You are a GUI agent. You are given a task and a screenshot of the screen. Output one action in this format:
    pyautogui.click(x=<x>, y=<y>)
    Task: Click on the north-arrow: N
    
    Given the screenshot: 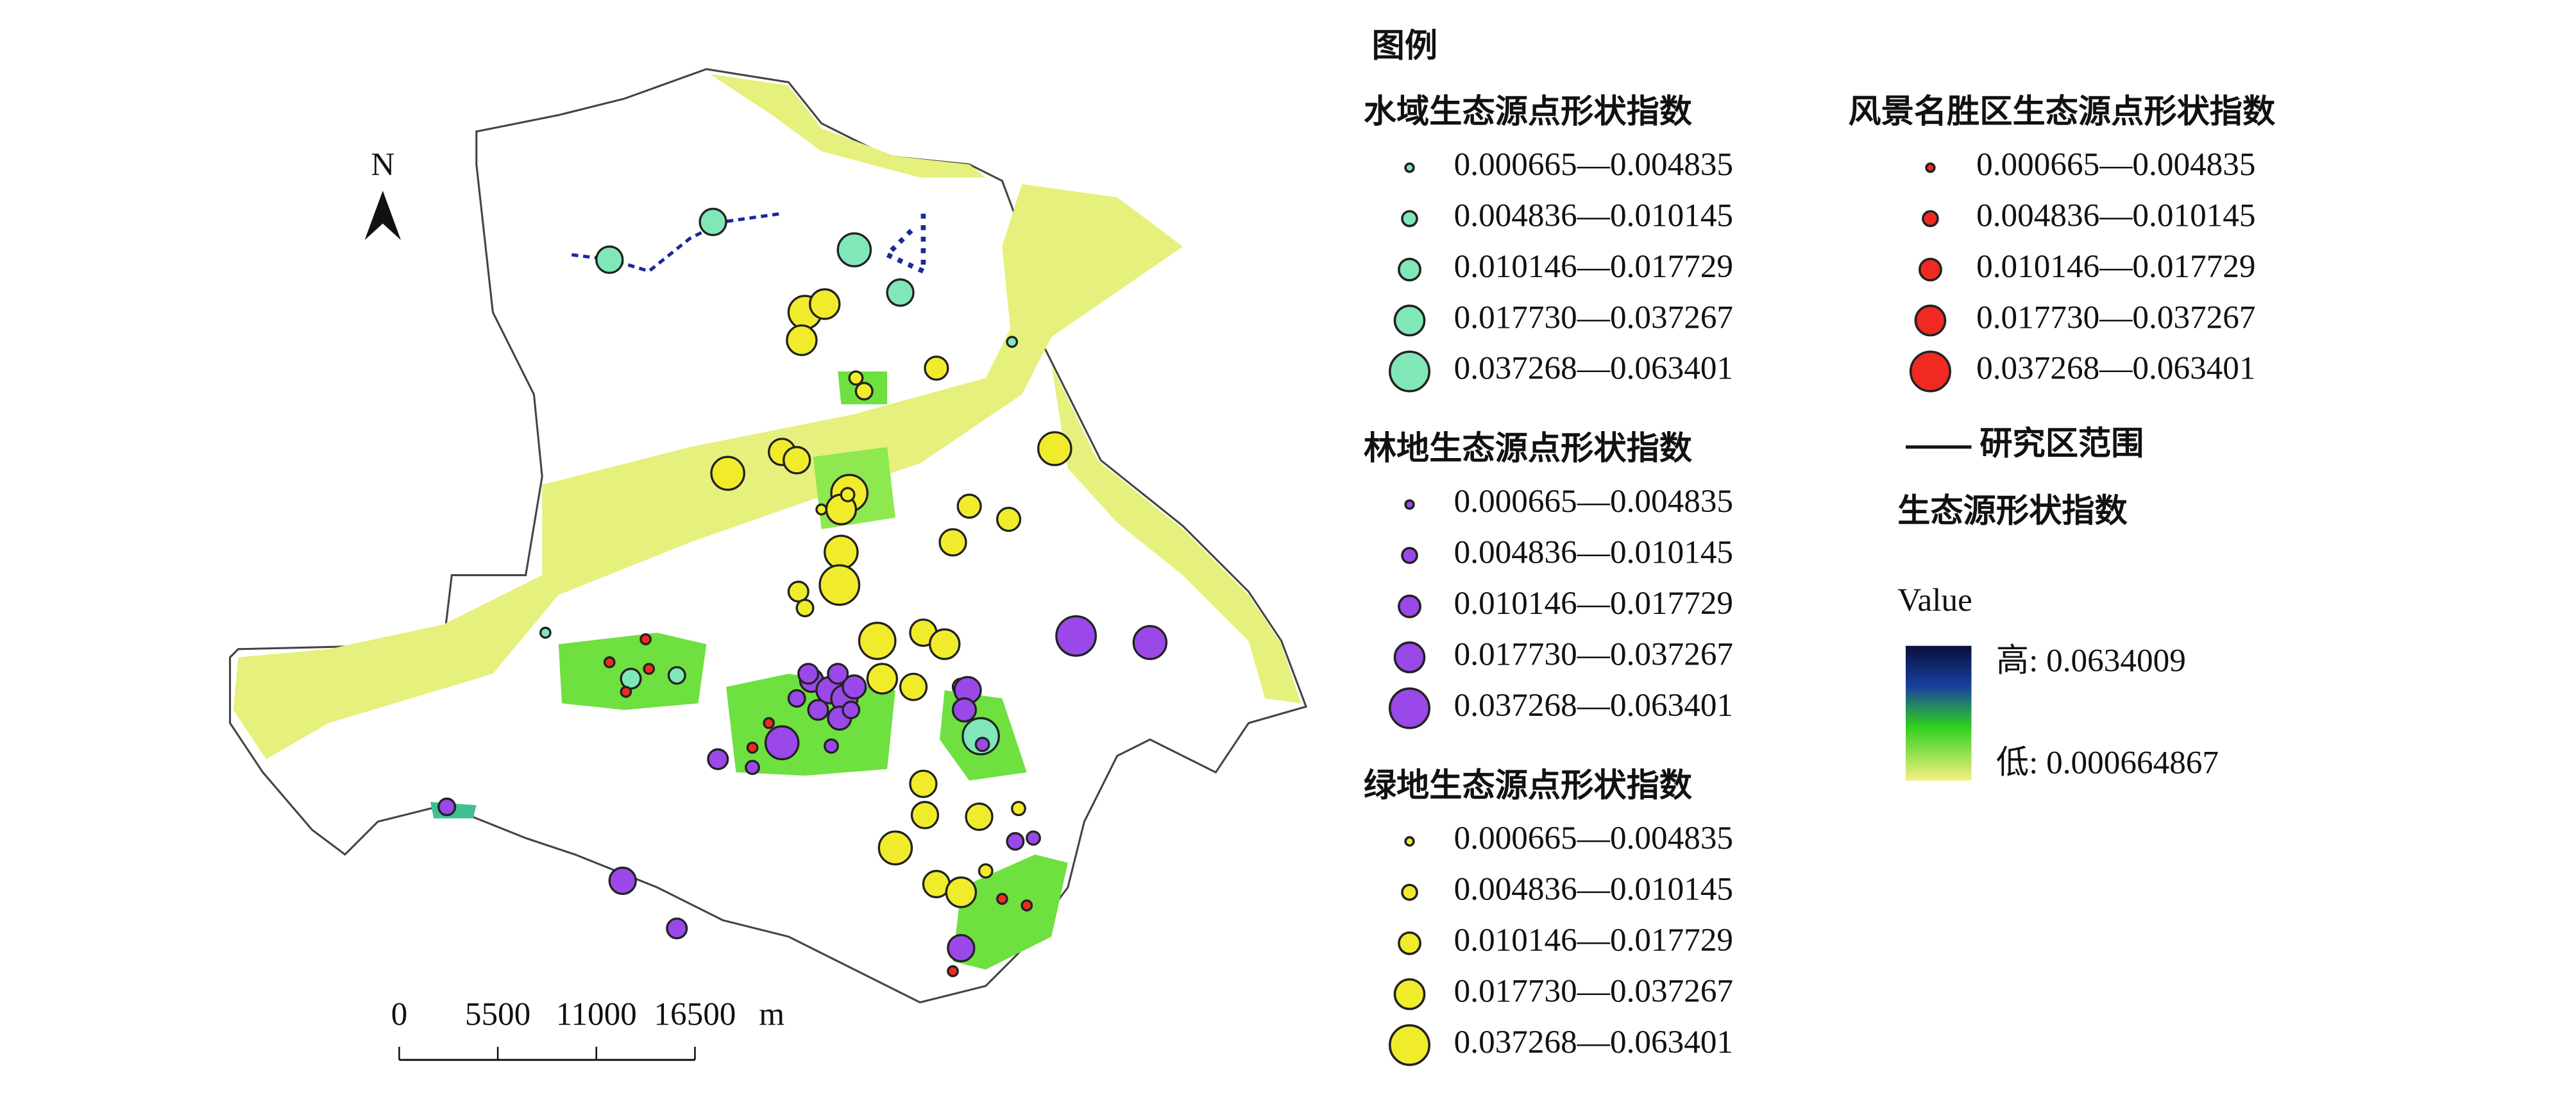 What is the action you would take?
    pyautogui.click(x=382, y=193)
    